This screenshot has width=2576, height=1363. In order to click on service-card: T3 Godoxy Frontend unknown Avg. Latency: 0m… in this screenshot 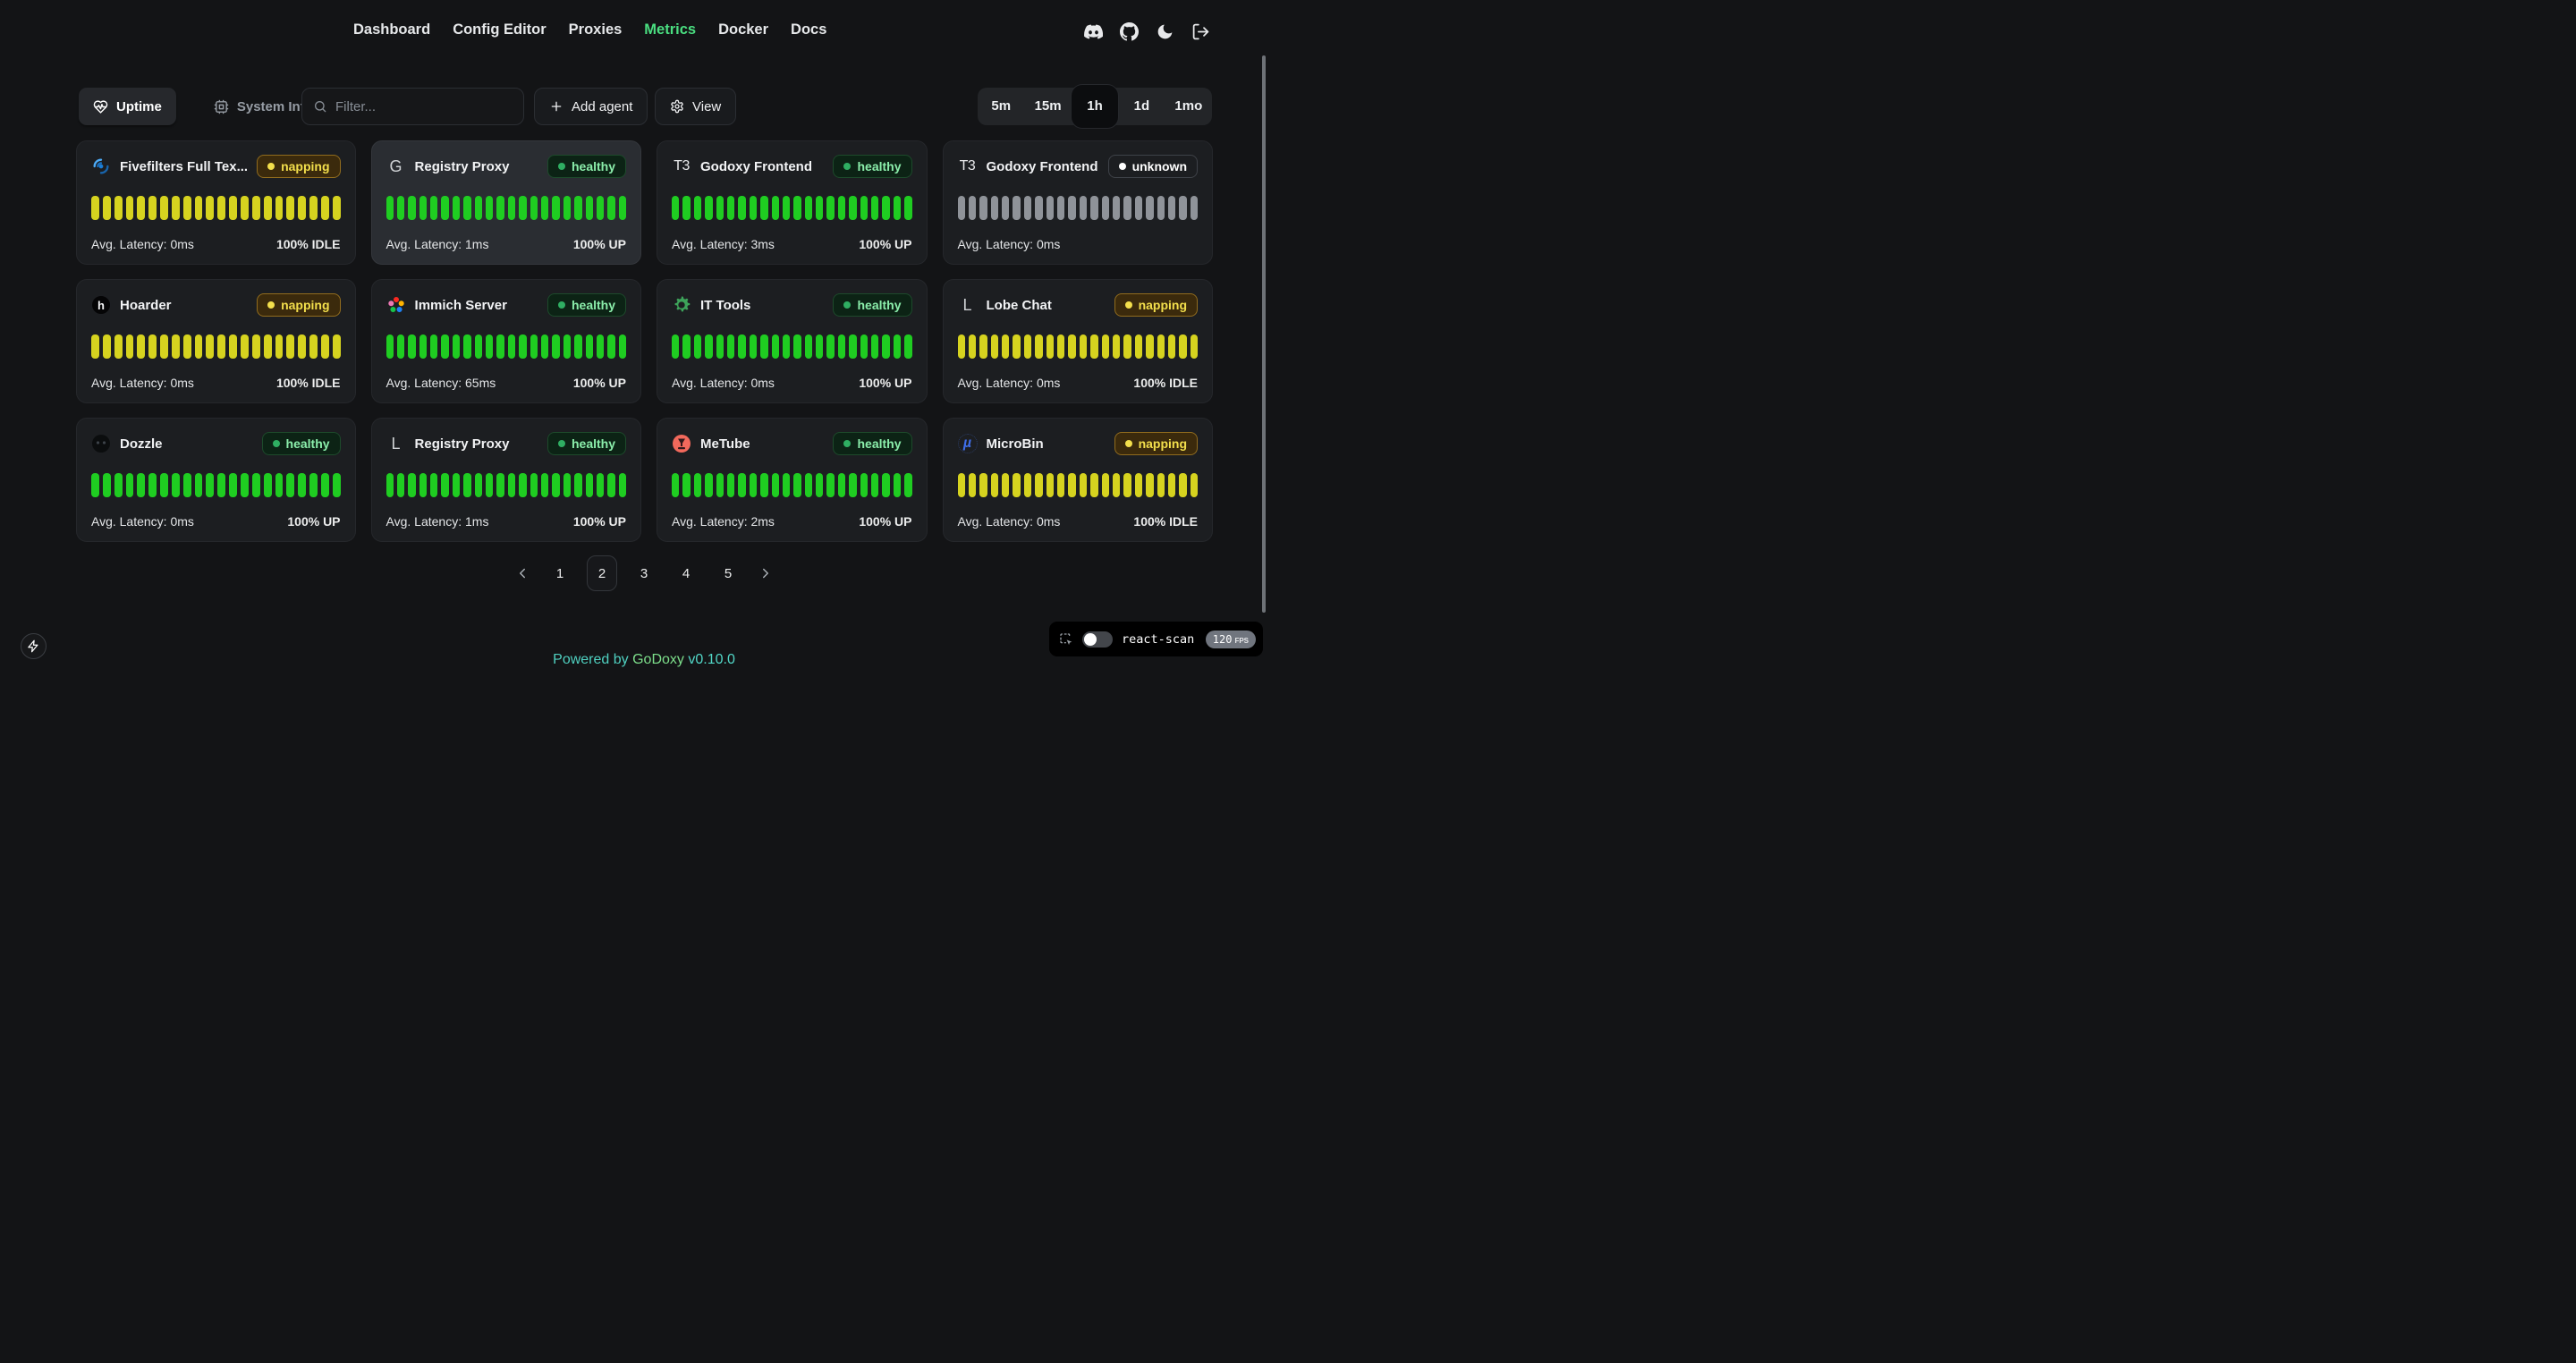, I will do `click(1077, 203)`.